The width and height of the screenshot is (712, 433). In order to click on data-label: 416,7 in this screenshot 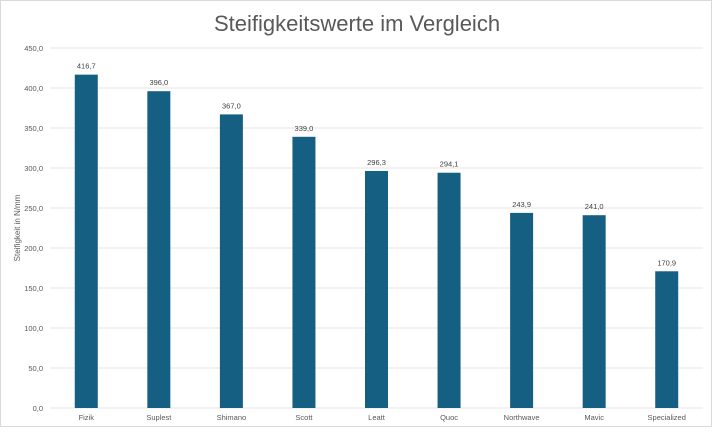, I will do `click(86, 66)`.